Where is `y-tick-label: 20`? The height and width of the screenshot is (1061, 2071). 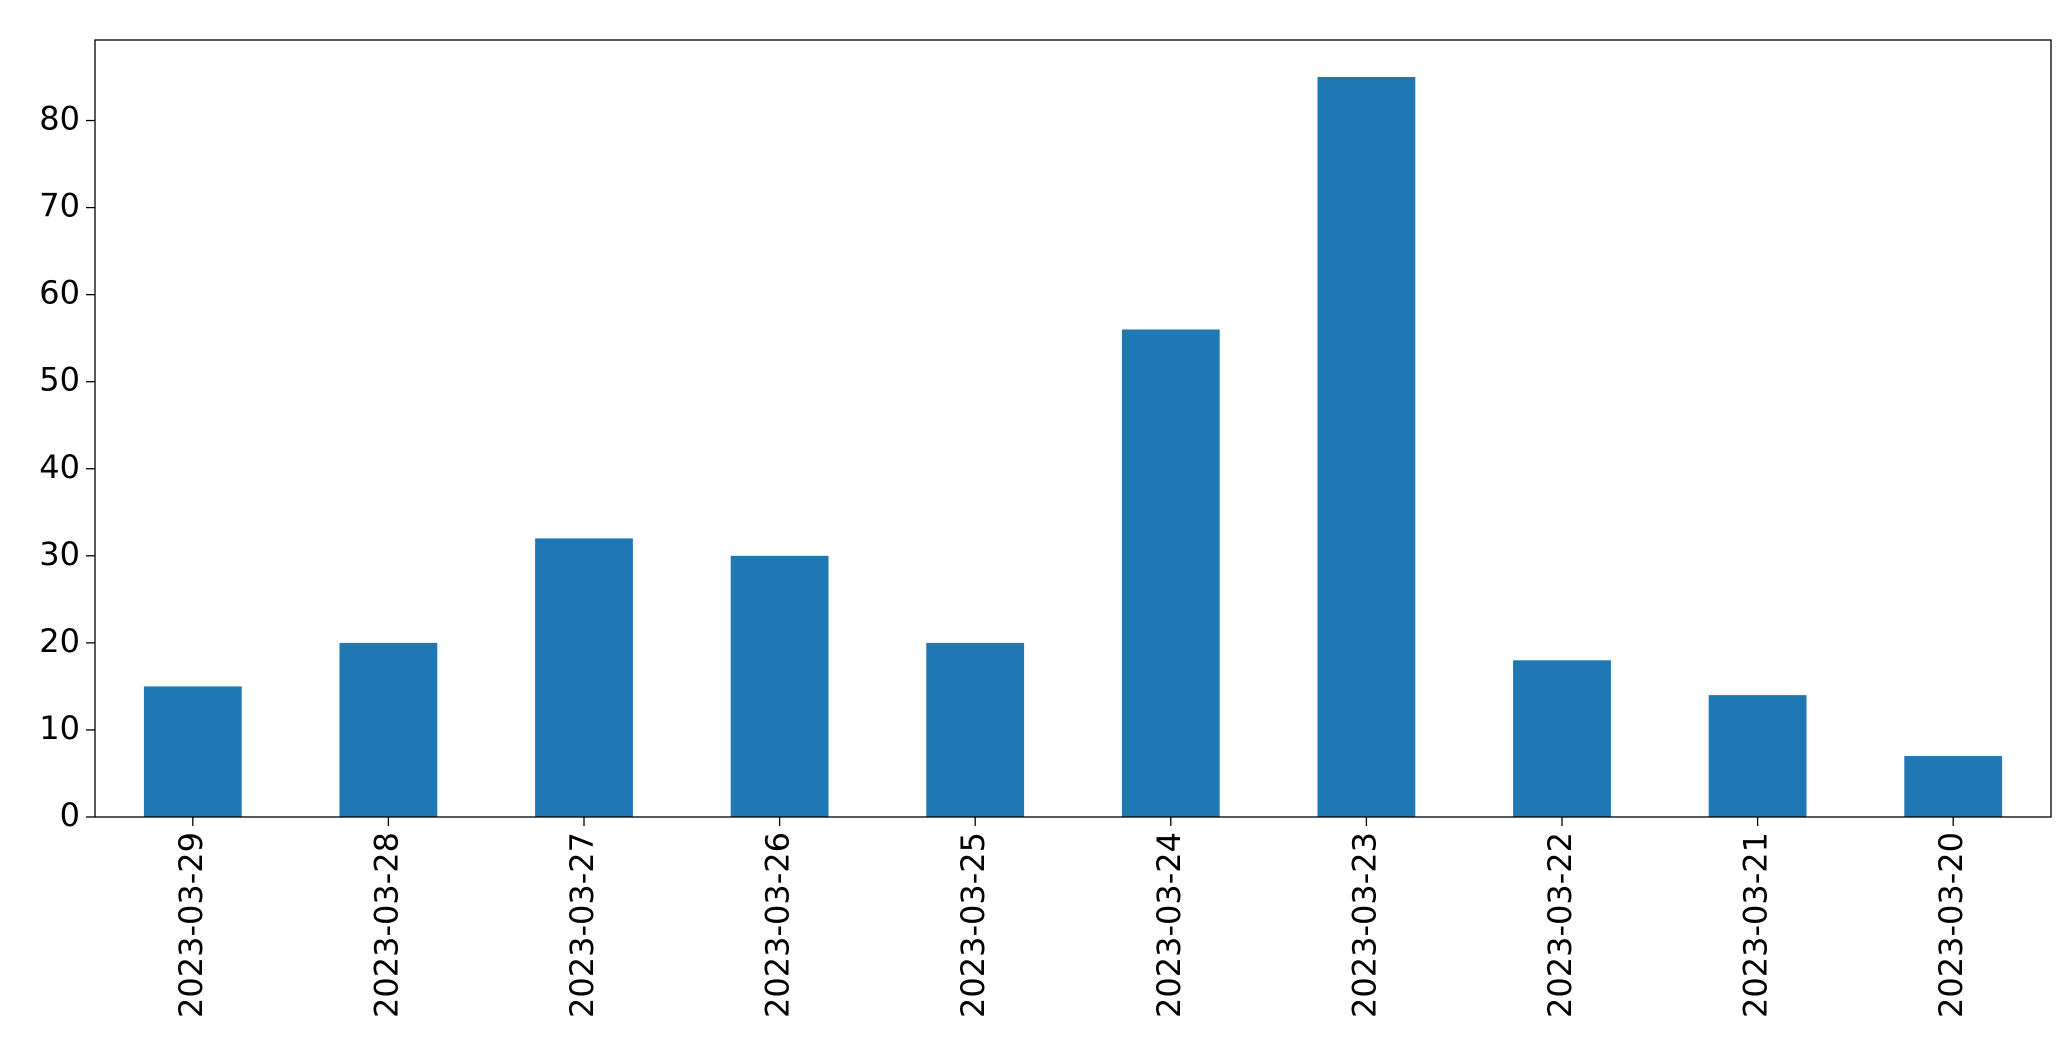
y-tick-label: 20 is located at coordinates (59, 641).